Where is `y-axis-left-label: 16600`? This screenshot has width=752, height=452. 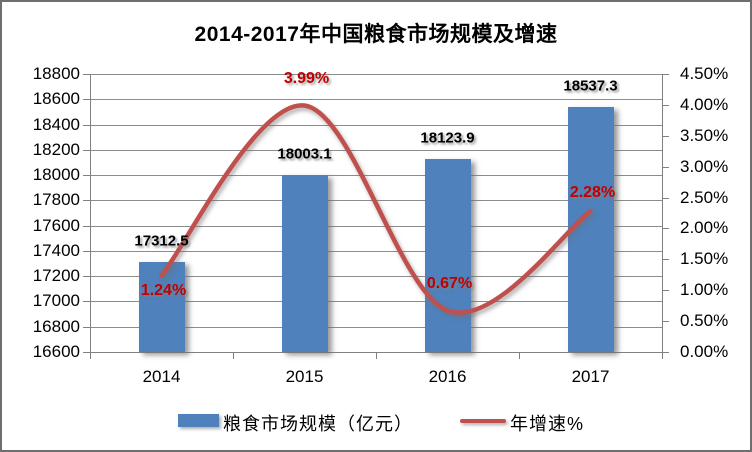 y-axis-left-label: 16600 is located at coordinates (56, 351).